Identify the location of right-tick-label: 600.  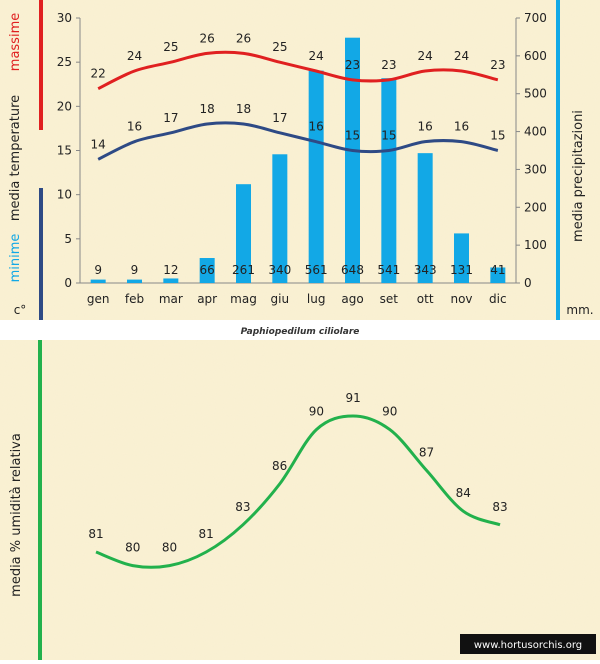
(535, 56).